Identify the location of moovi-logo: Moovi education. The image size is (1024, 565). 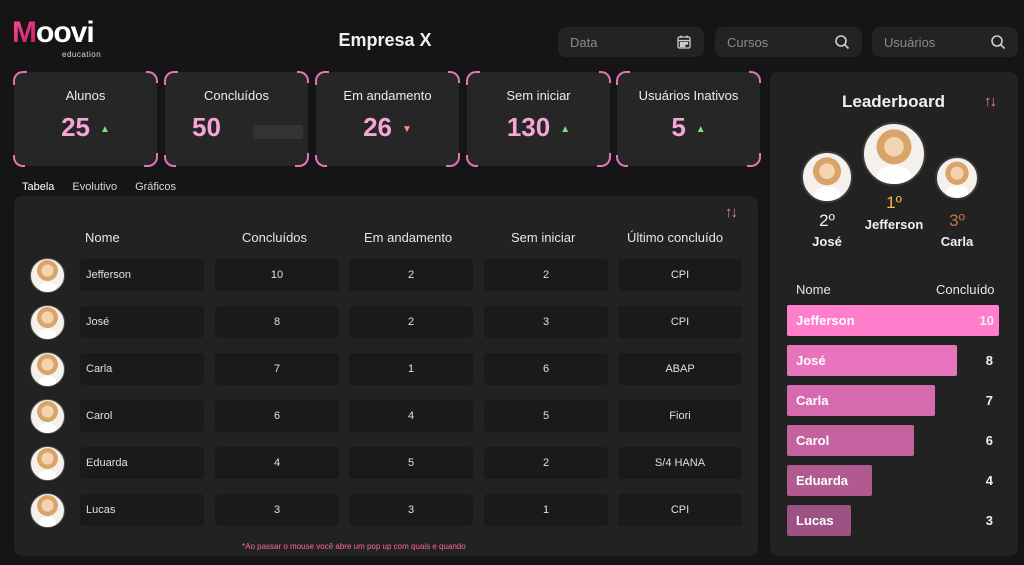
(67, 39).